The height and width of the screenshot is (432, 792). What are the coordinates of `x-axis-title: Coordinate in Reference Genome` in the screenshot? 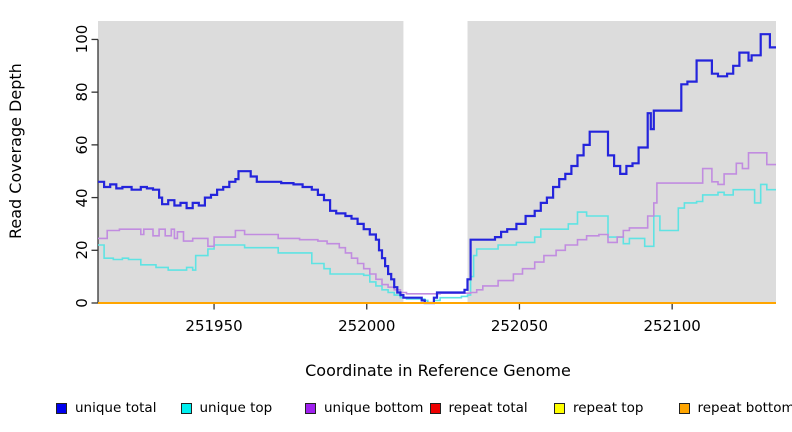 It's located at (438, 370).